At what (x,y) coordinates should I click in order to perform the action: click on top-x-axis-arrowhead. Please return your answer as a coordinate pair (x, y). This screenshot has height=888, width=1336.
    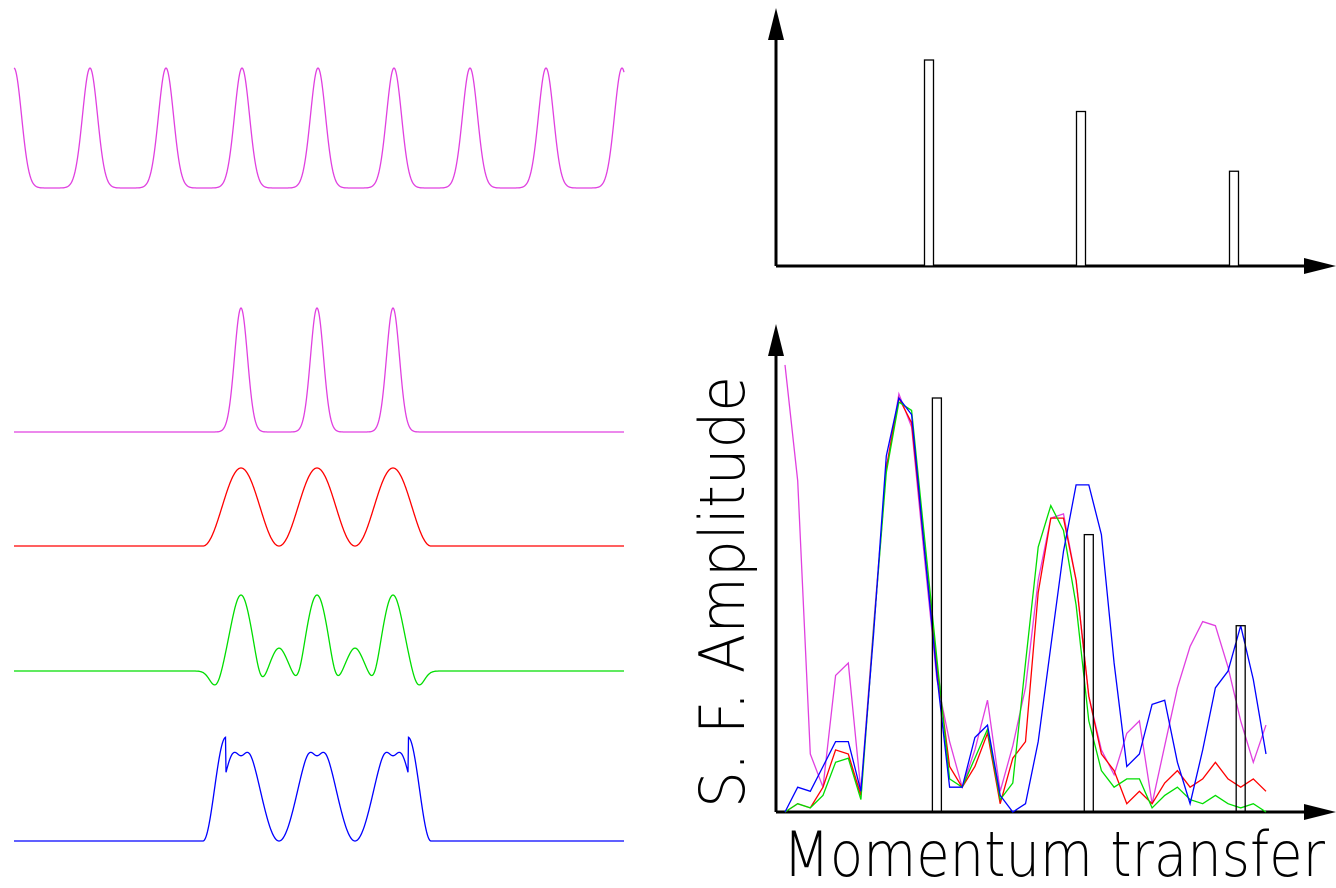
    Looking at the image, I should click on (1320, 266).